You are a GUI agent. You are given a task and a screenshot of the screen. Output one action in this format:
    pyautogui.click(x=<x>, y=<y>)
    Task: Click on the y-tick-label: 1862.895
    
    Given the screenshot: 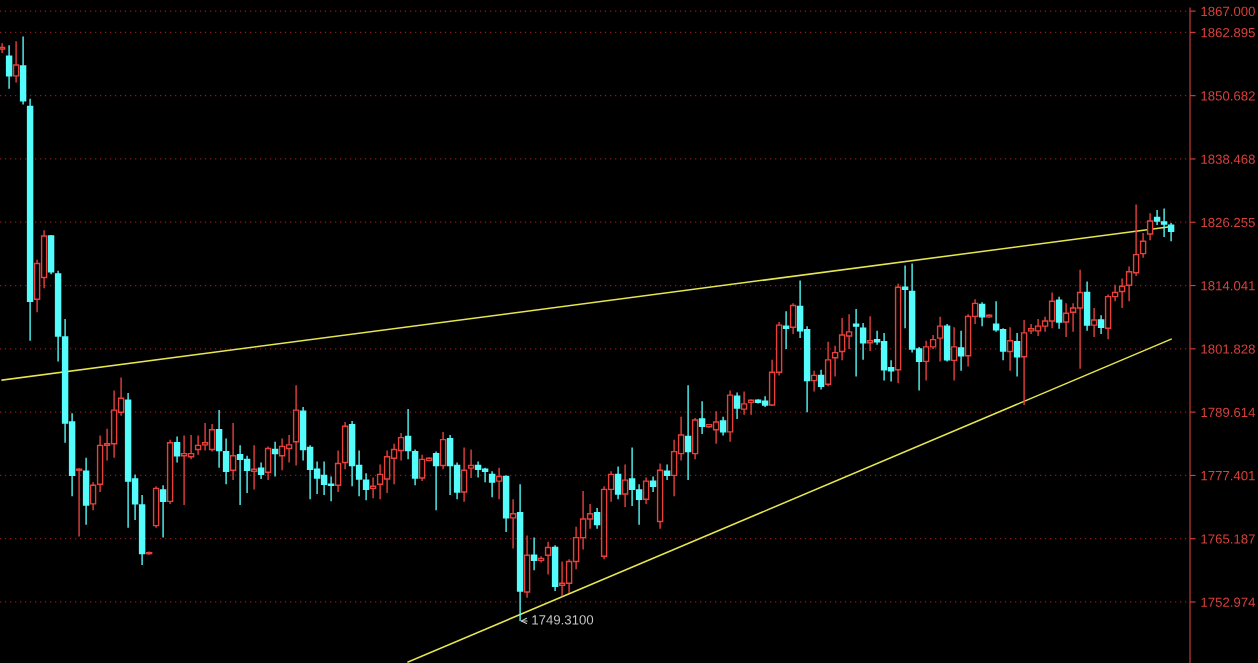 What is the action you would take?
    pyautogui.click(x=1228, y=32)
    